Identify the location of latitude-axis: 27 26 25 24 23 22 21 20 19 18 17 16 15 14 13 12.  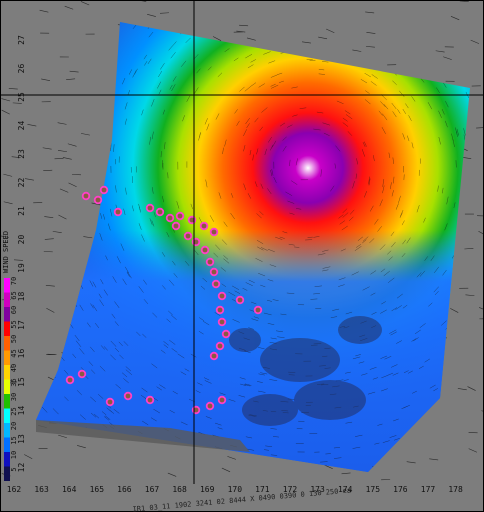
(21, 253).